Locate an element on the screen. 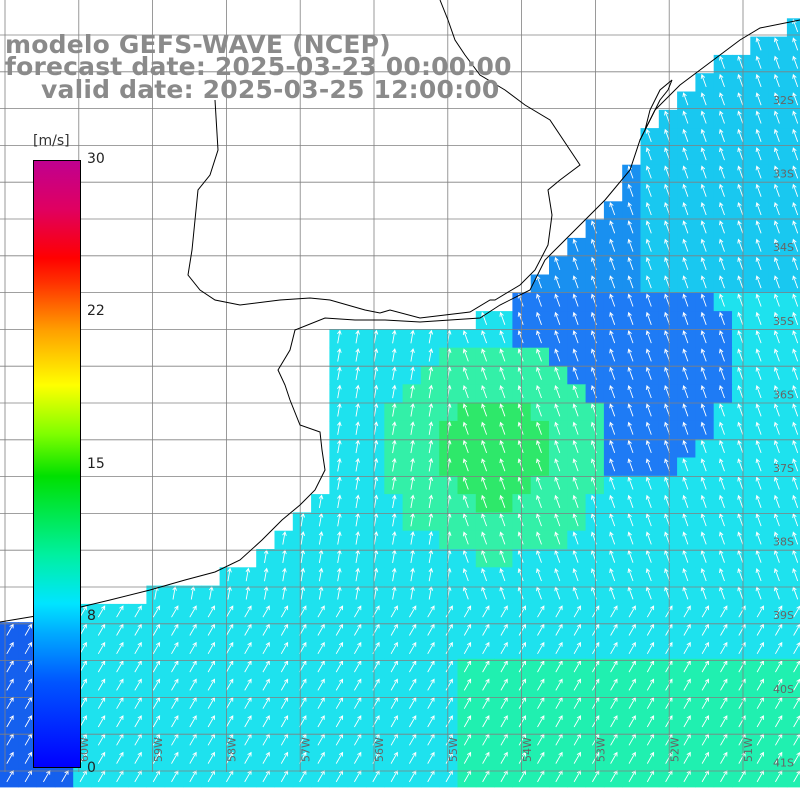 This screenshot has width=800, height=800. title-model: modelo GEFS-WAVE (NCEP) is located at coordinates (198, 44).